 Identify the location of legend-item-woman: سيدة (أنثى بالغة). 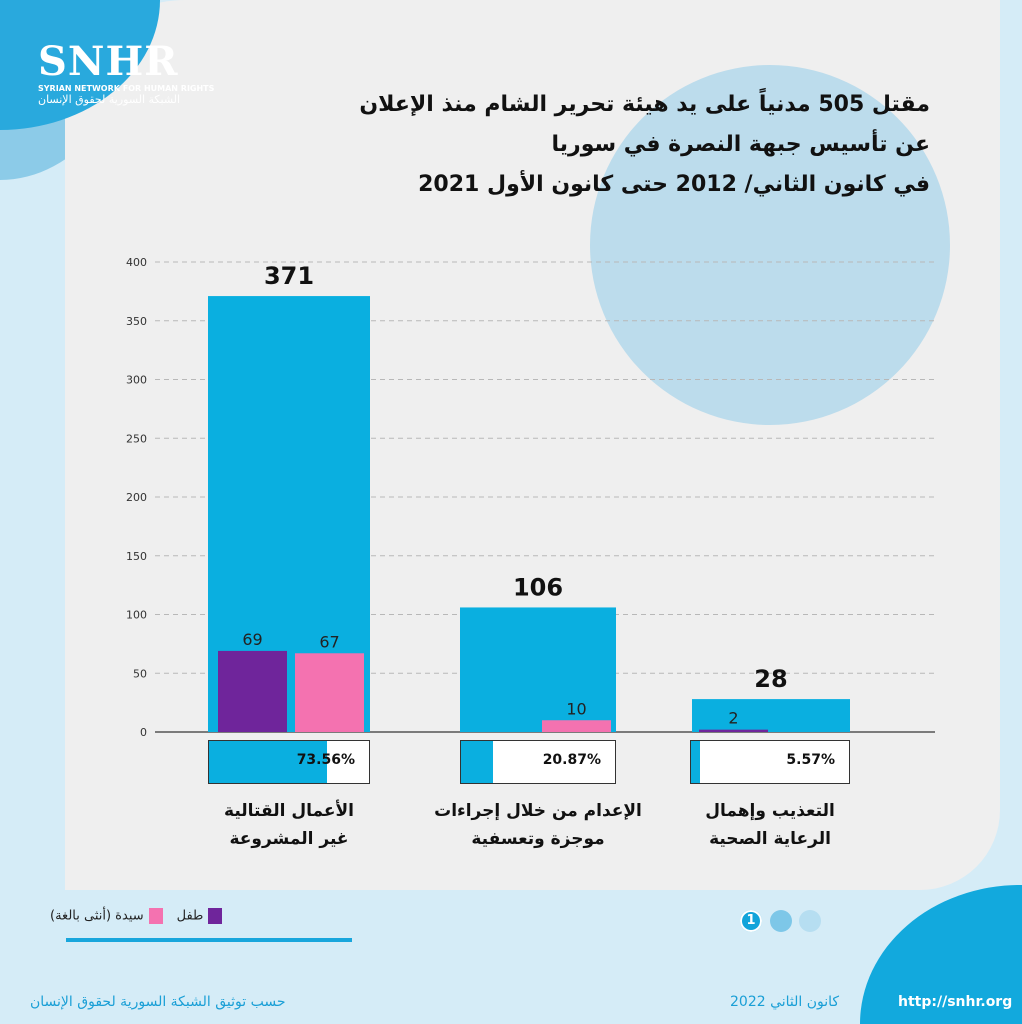
(106, 916).